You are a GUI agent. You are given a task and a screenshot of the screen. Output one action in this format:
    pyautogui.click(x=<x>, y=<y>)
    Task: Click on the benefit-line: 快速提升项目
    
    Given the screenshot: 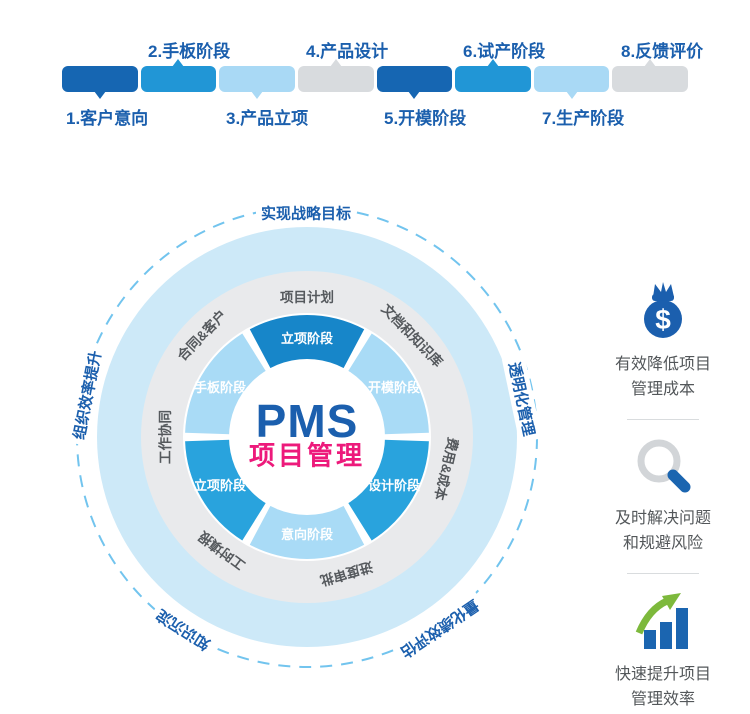 What is the action you would take?
    pyautogui.click(x=662, y=674)
    